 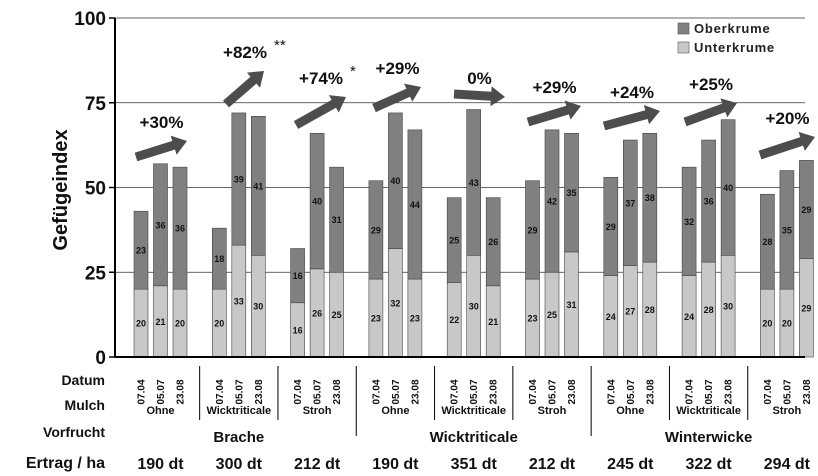 I want to click on data-label-oberkrume: 36, so click(x=160, y=225).